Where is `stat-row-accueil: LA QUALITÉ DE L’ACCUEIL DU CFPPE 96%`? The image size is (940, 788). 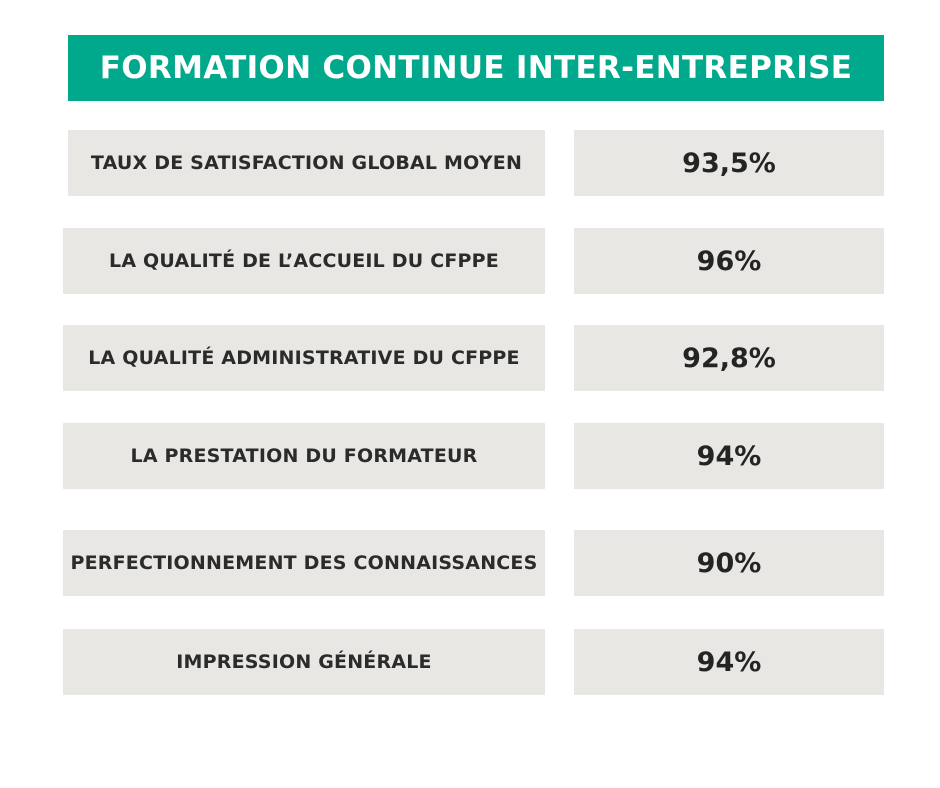
stat-row-accueil: LA QUALITÉ DE L’ACCUEIL DU CFPPE 96% is located at coordinates (470, 261).